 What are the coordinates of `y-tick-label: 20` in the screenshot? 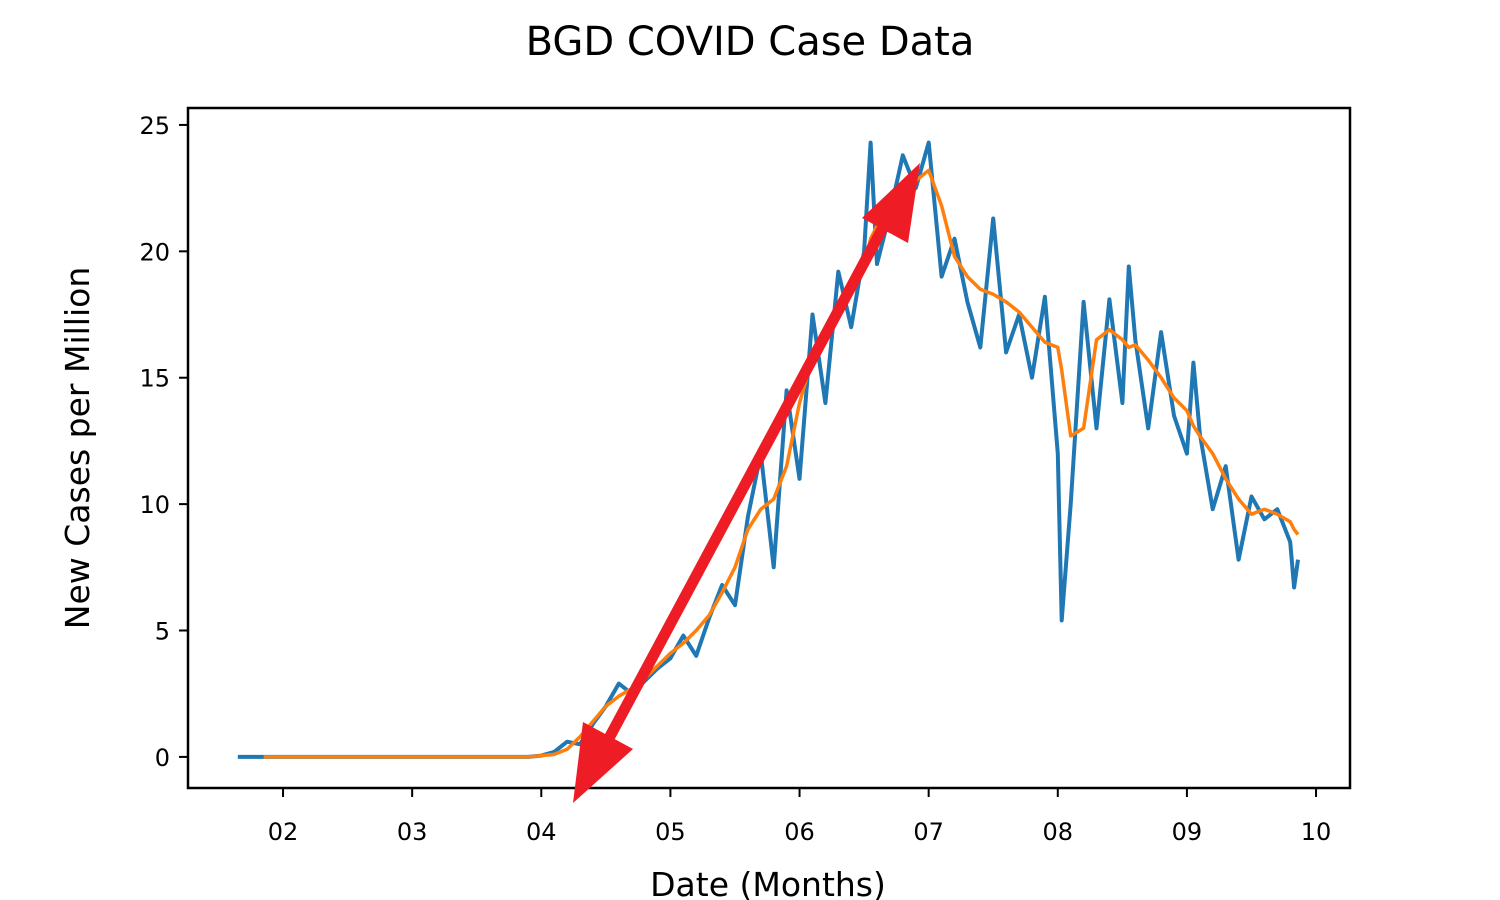 It's located at (154, 252).